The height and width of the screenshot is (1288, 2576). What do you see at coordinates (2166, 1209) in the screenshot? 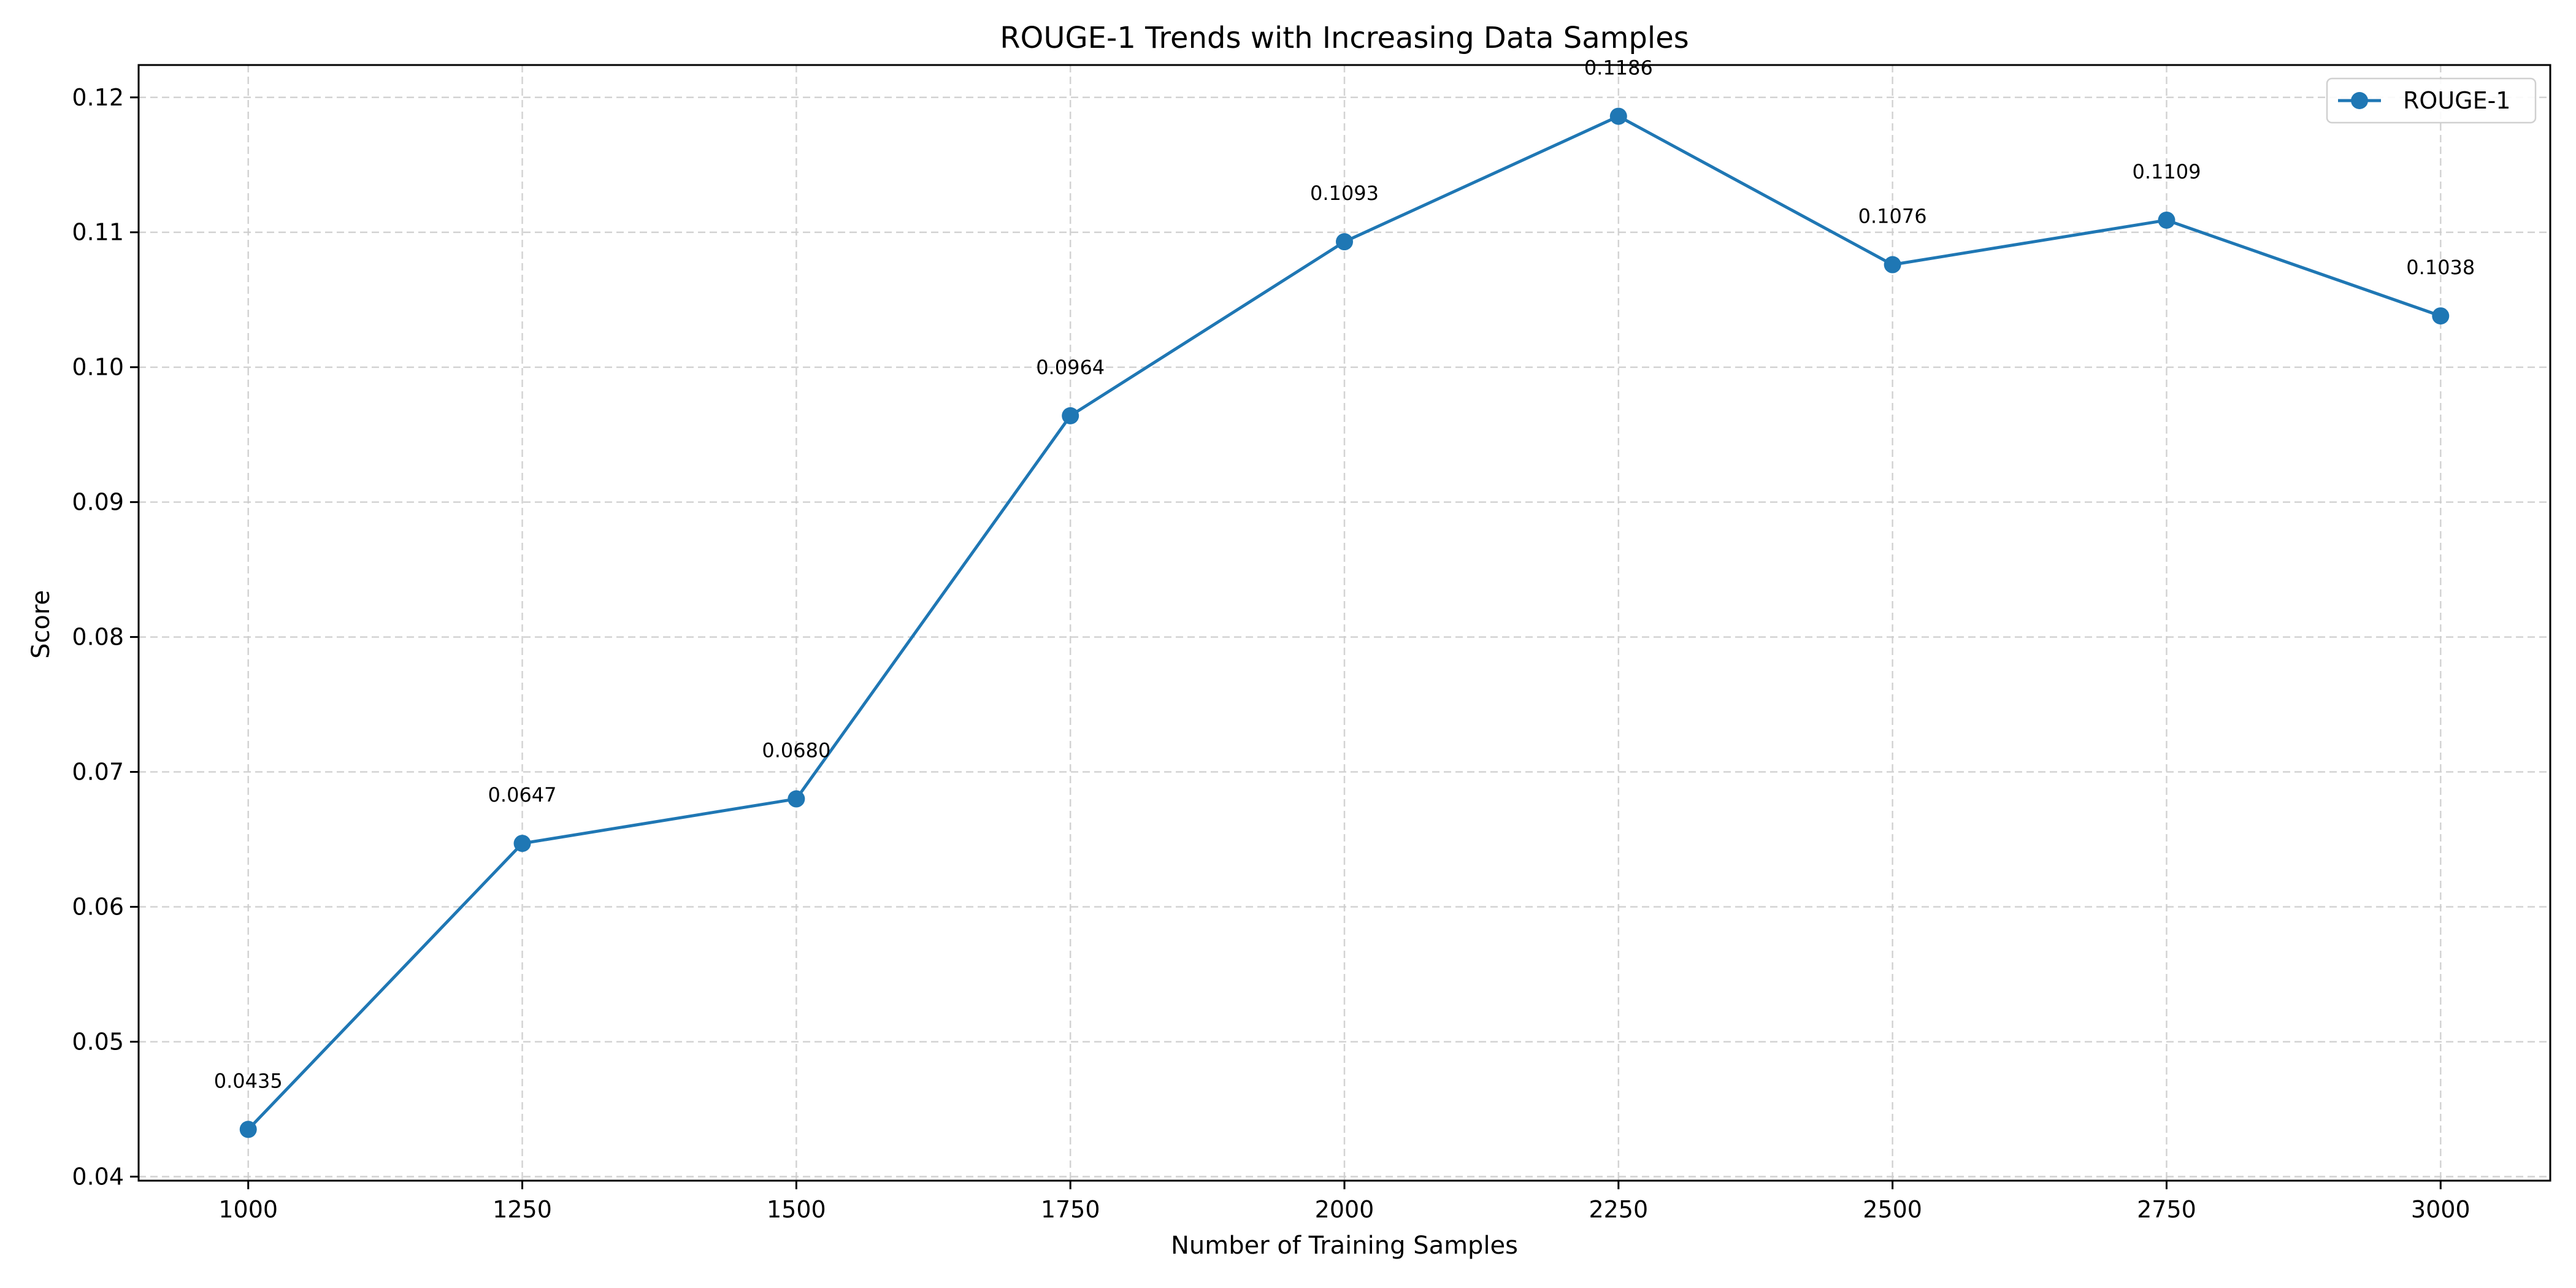
I see `x-tick-label: 2750` at bounding box center [2166, 1209].